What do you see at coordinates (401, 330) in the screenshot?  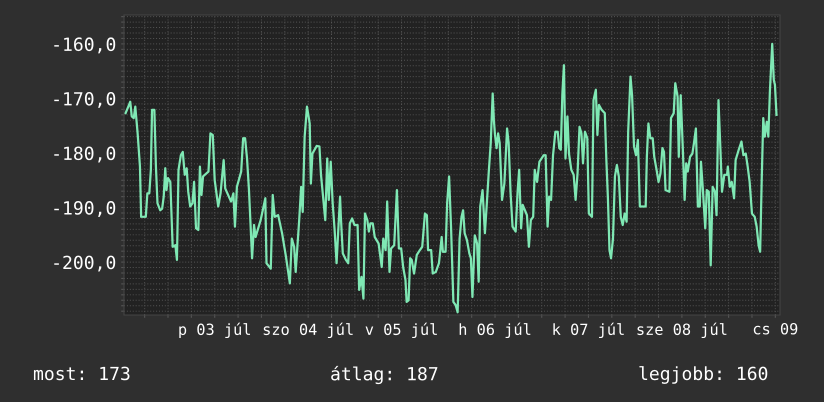 I see `x-tick-label: v 05 júl` at bounding box center [401, 330].